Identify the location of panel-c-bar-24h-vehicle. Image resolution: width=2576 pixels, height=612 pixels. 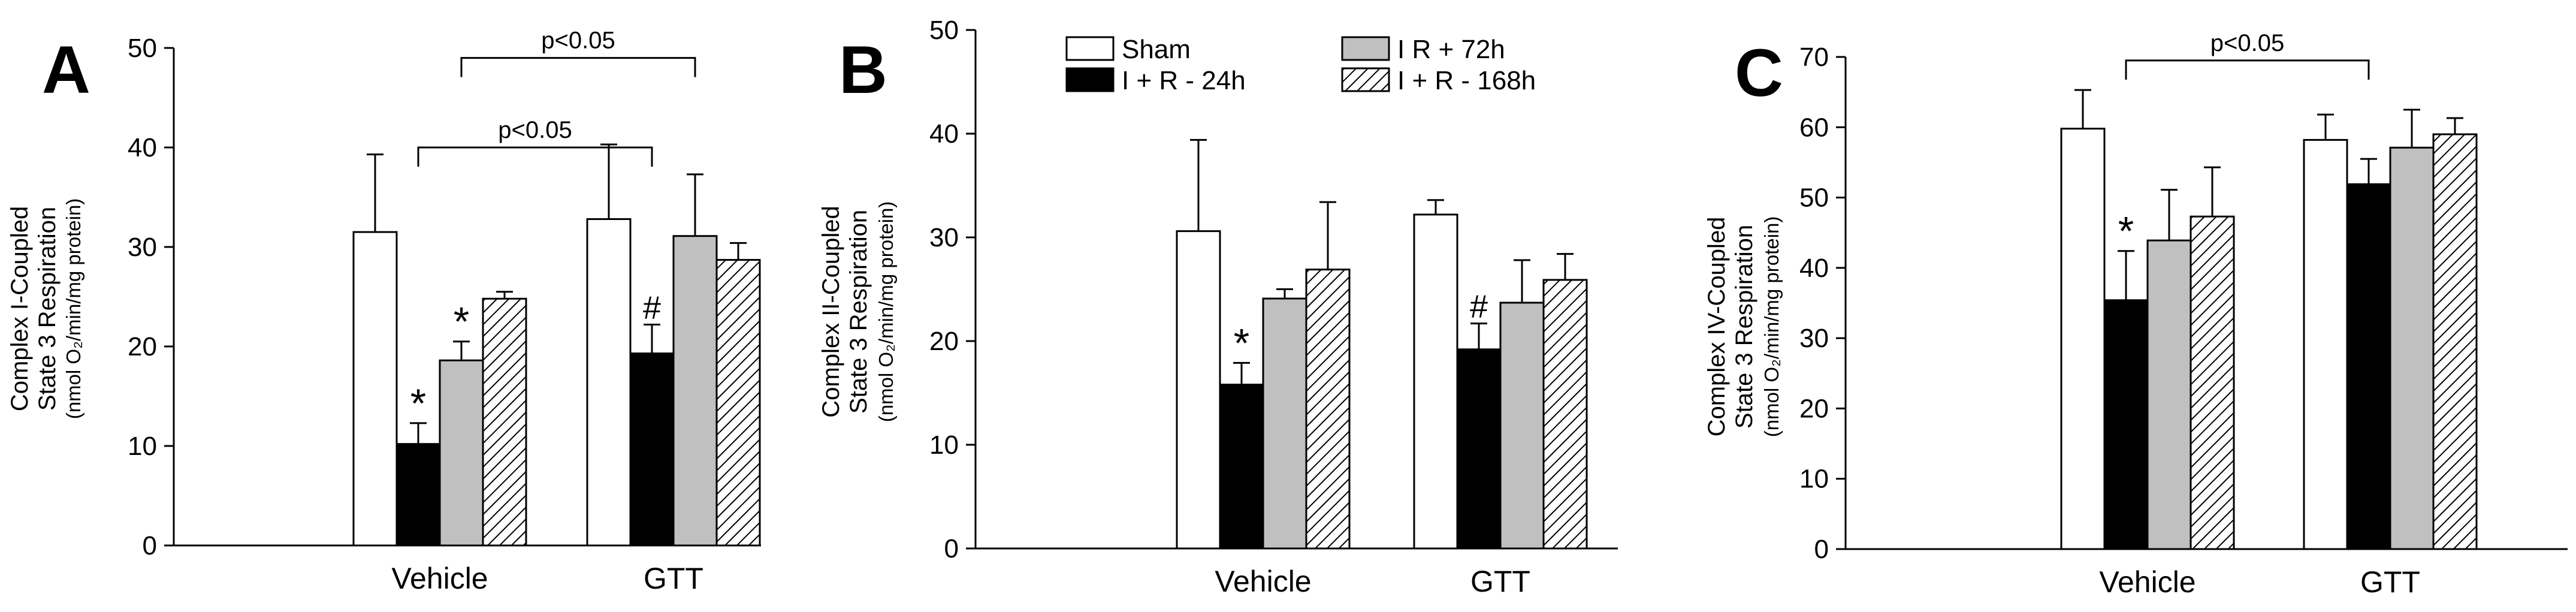
(2126, 424).